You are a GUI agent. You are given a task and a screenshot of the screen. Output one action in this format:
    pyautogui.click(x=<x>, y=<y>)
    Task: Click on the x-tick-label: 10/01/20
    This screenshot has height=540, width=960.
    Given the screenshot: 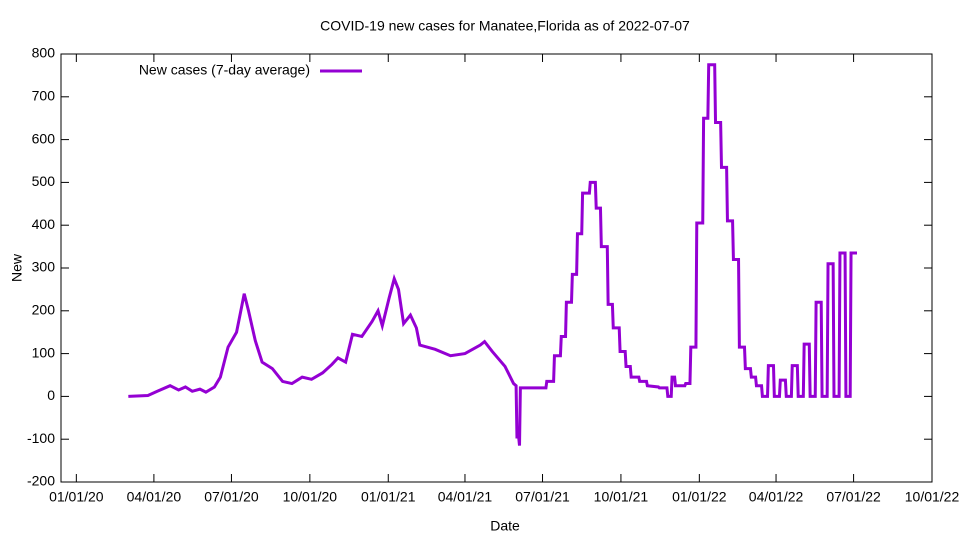 What is the action you would take?
    pyautogui.click(x=310, y=497)
    